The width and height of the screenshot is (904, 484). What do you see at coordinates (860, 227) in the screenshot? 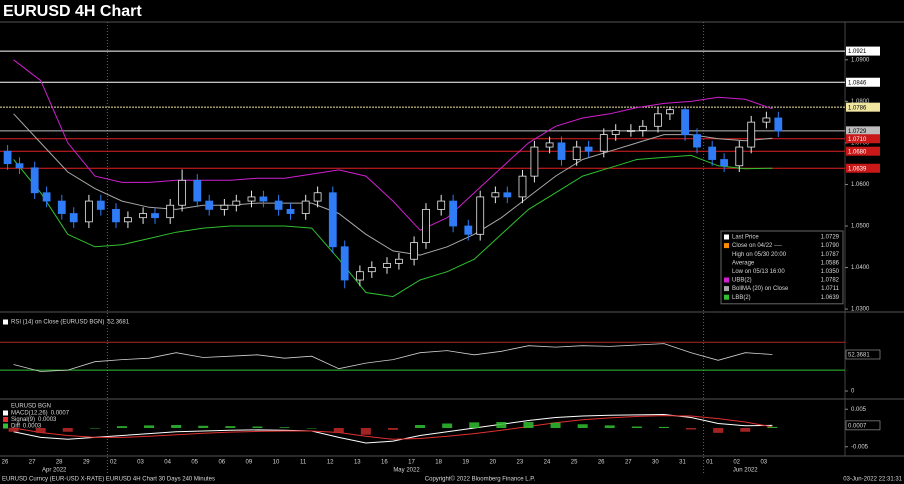
I see `y-tick-label: 1.0500` at bounding box center [860, 227].